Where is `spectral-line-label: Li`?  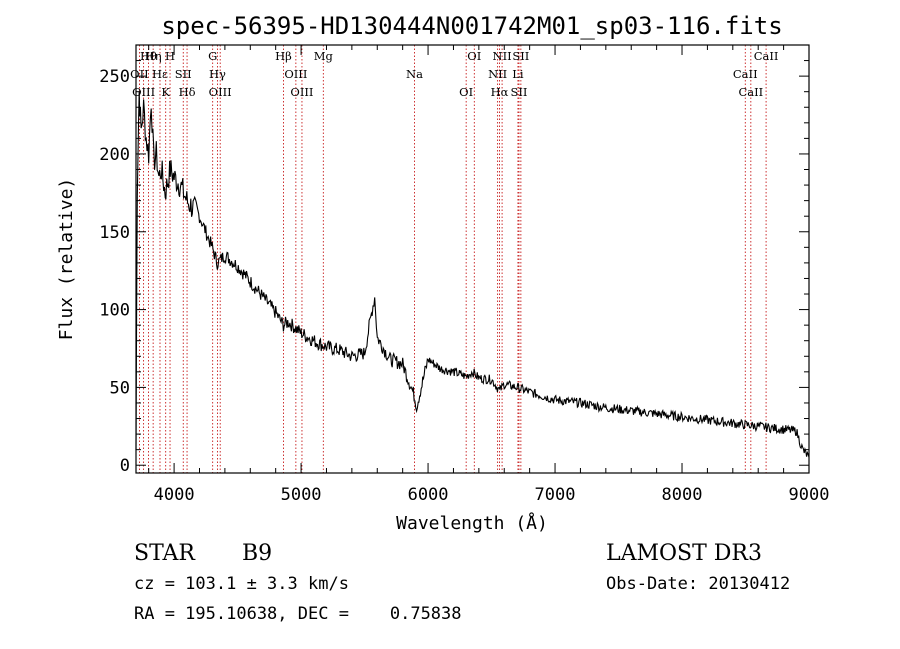 spectral-line-label: Li is located at coordinates (518, 74).